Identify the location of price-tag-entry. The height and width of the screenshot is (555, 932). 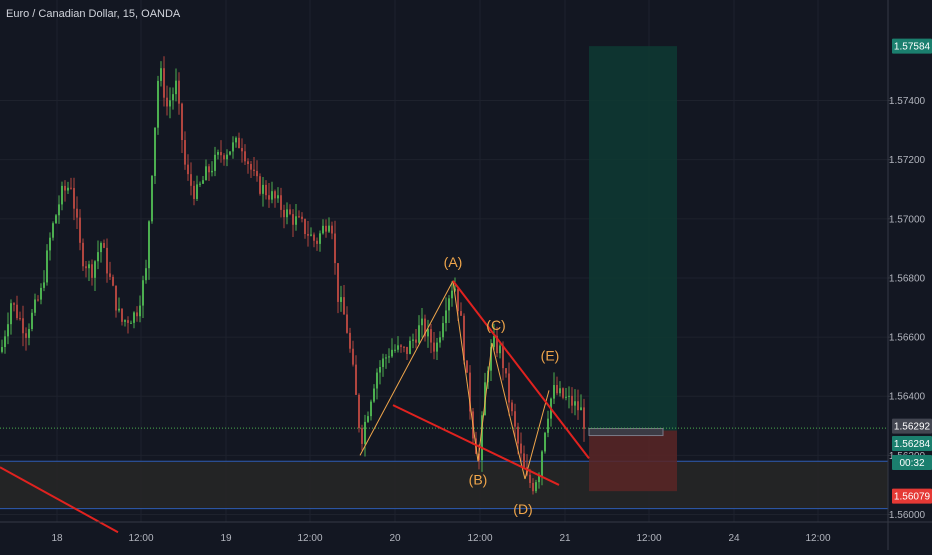
(912, 444).